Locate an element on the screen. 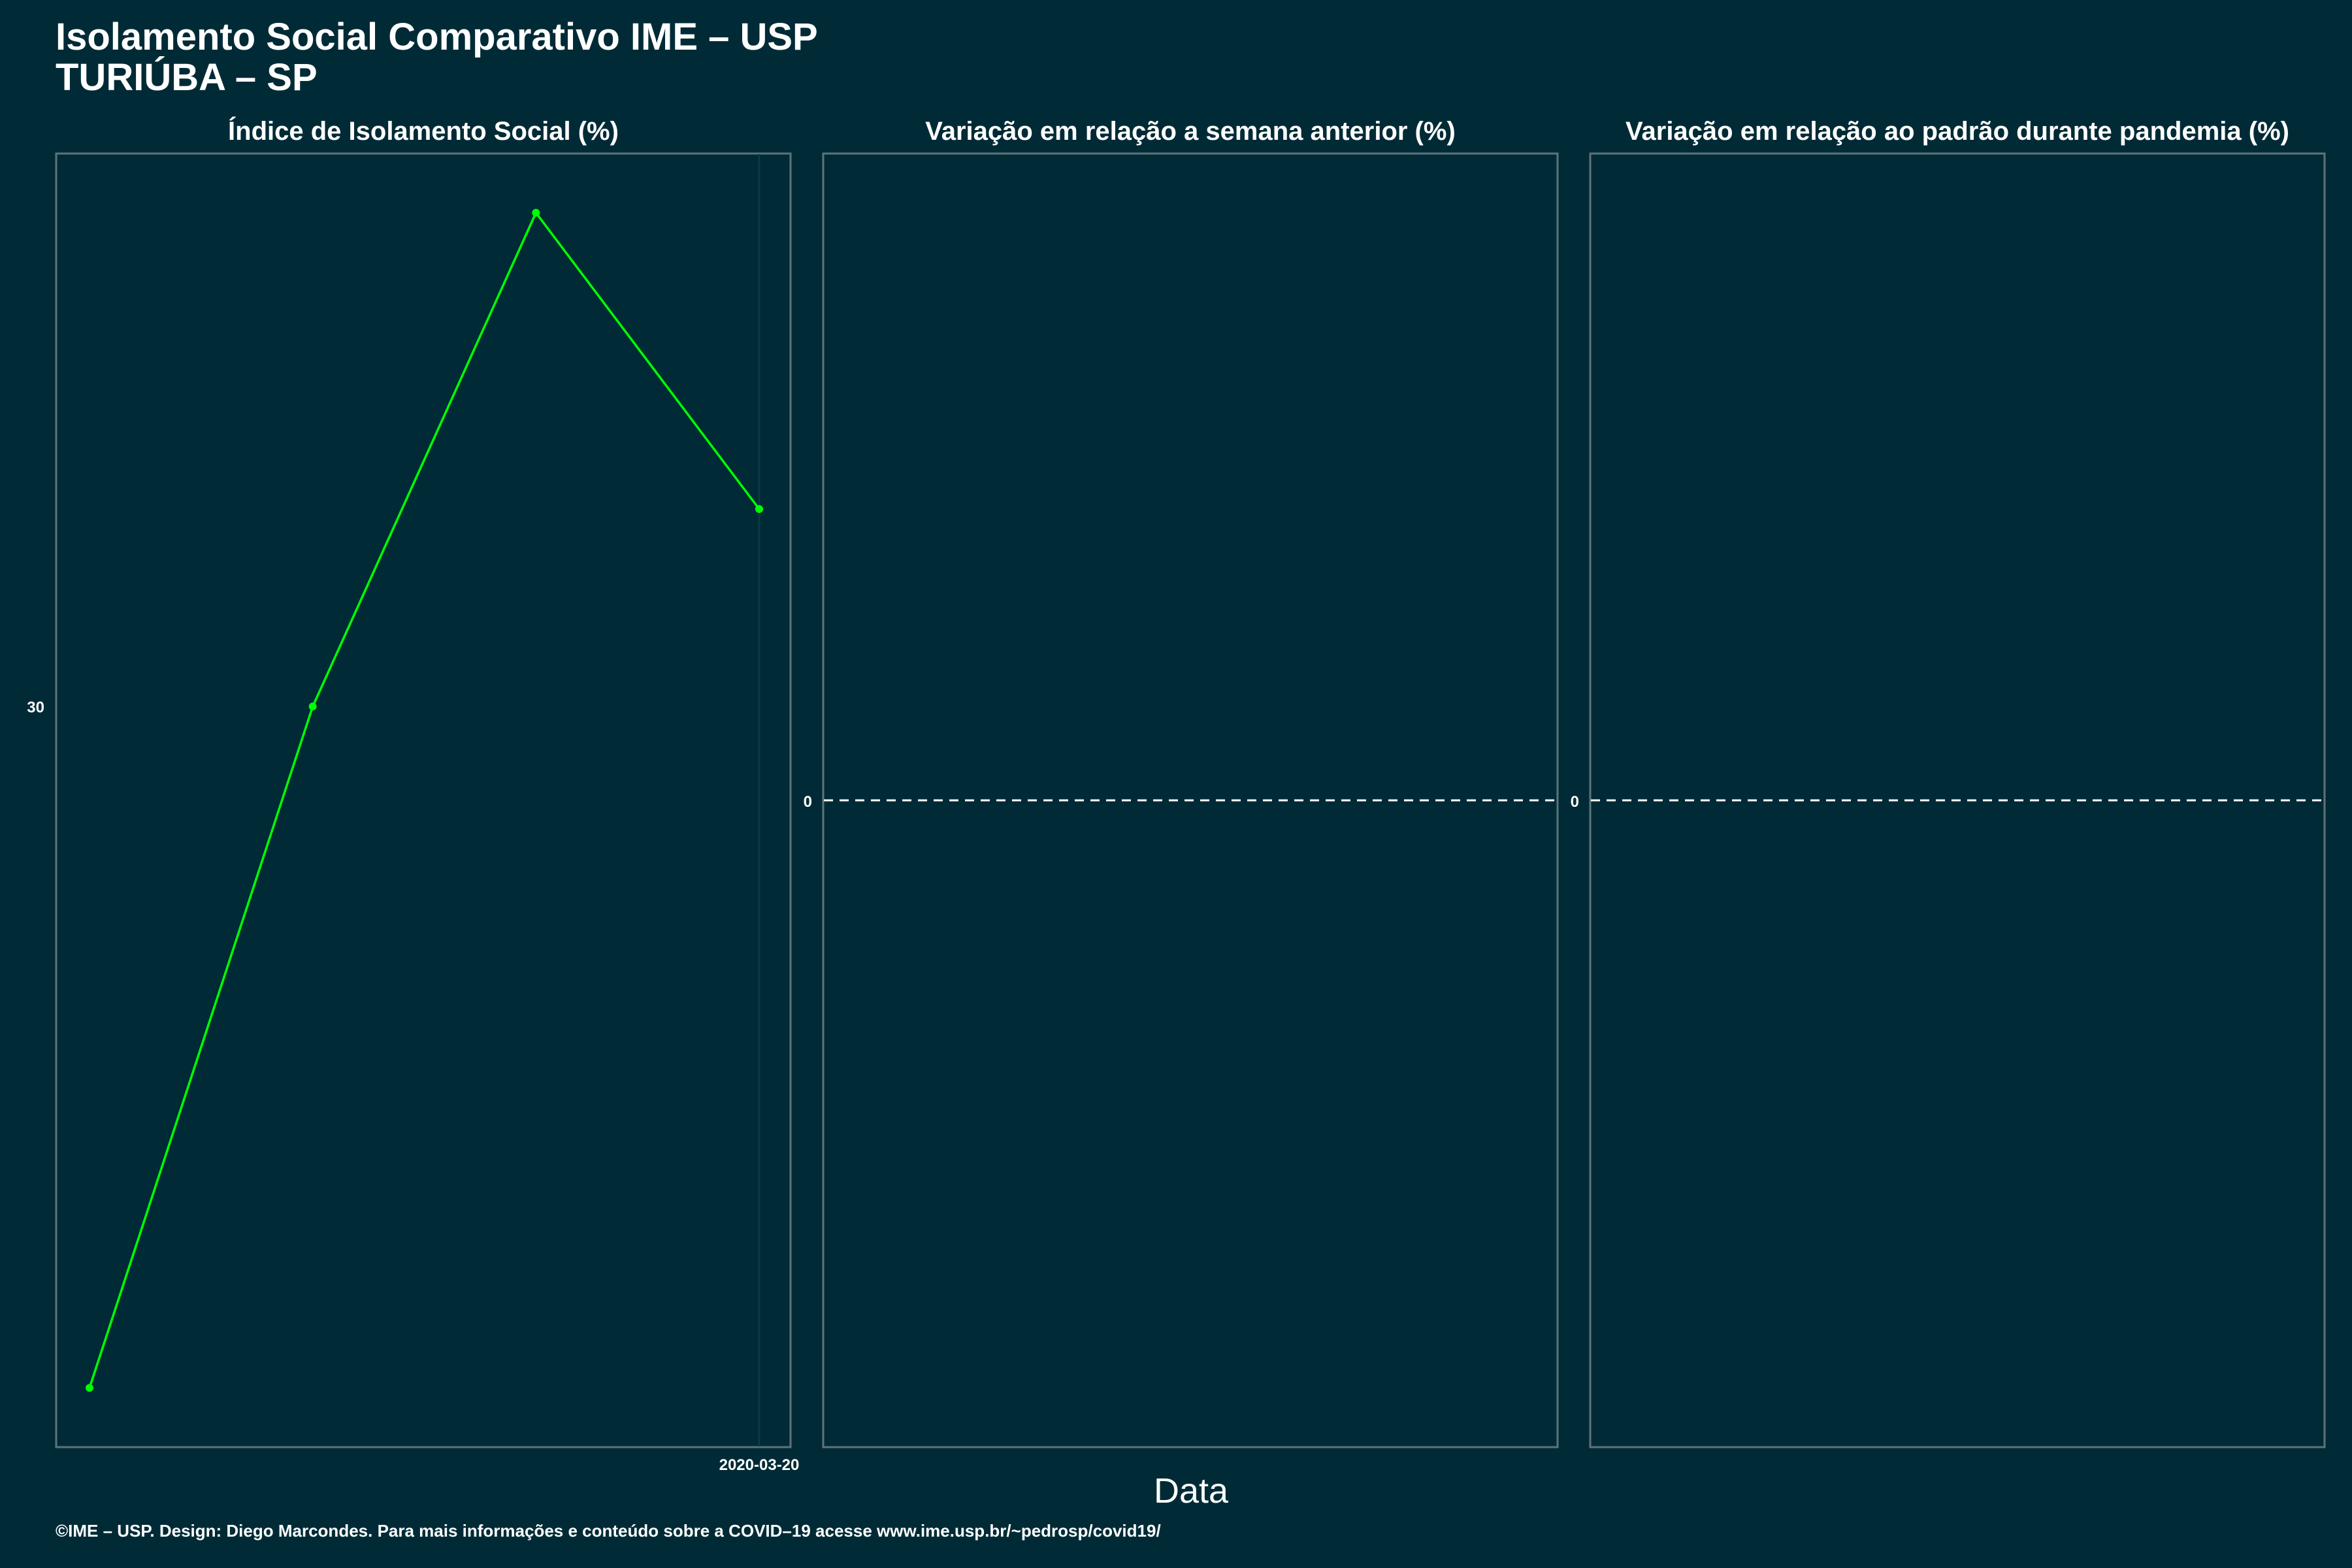 This screenshot has height=1568, width=2352. x-axis-ticks: 2020-03-20 is located at coordinates (759, 1465).